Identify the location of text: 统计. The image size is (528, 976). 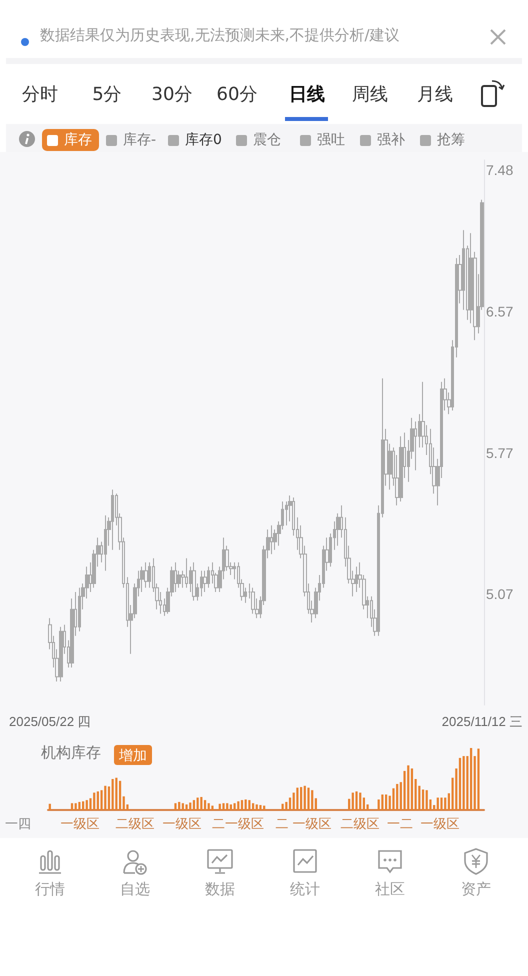
(305, 889).